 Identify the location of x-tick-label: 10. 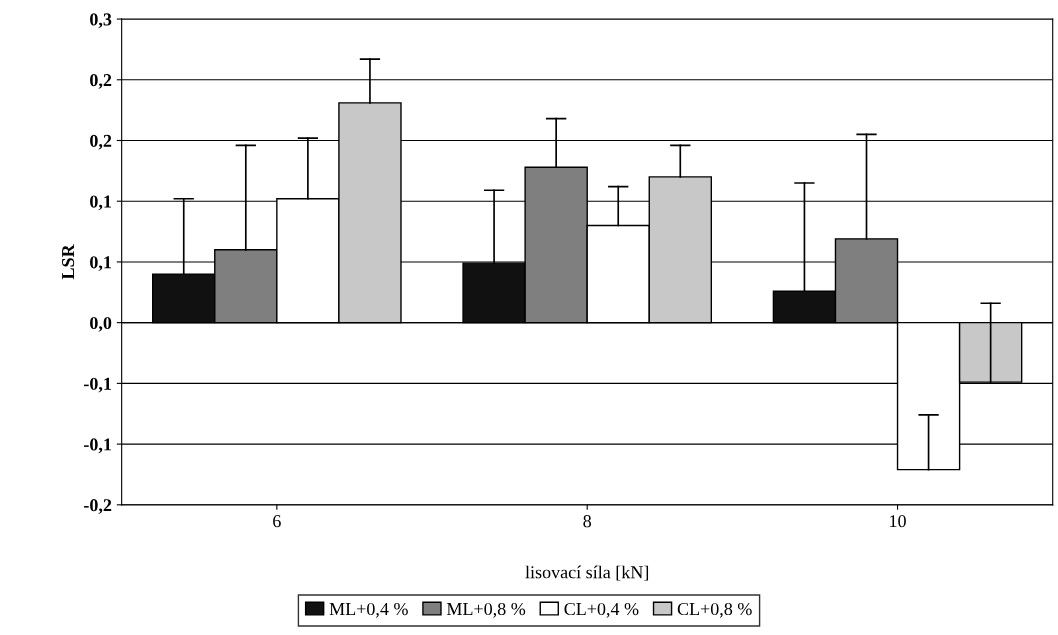
(898, 521).